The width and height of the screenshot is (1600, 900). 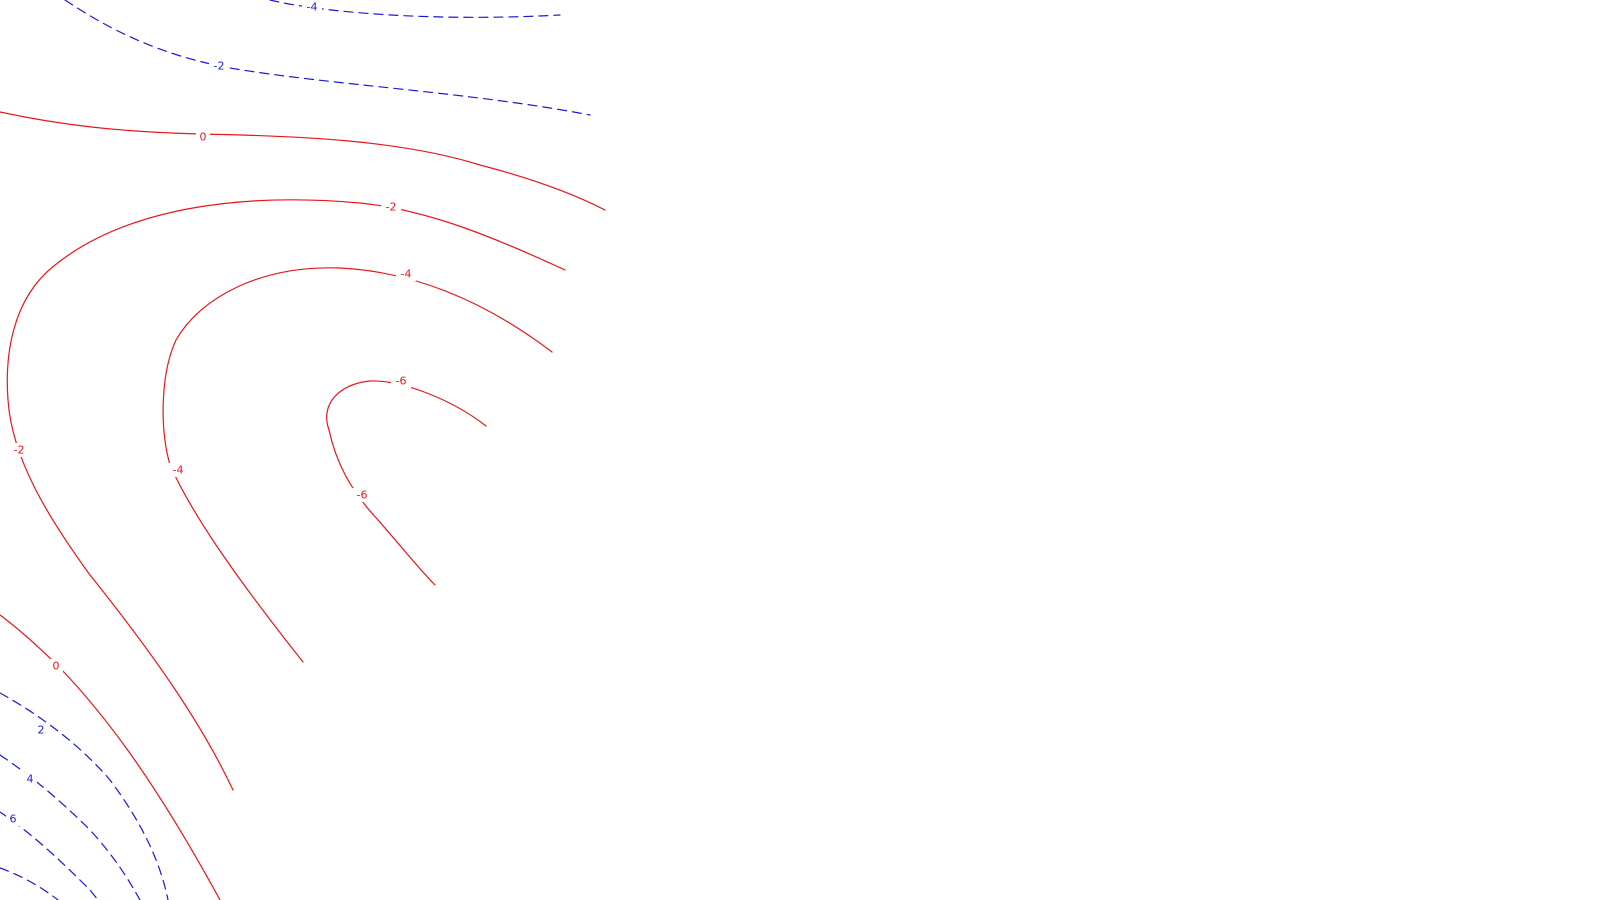 I want to click on contour-label: 2, so click(x=41, y=730).